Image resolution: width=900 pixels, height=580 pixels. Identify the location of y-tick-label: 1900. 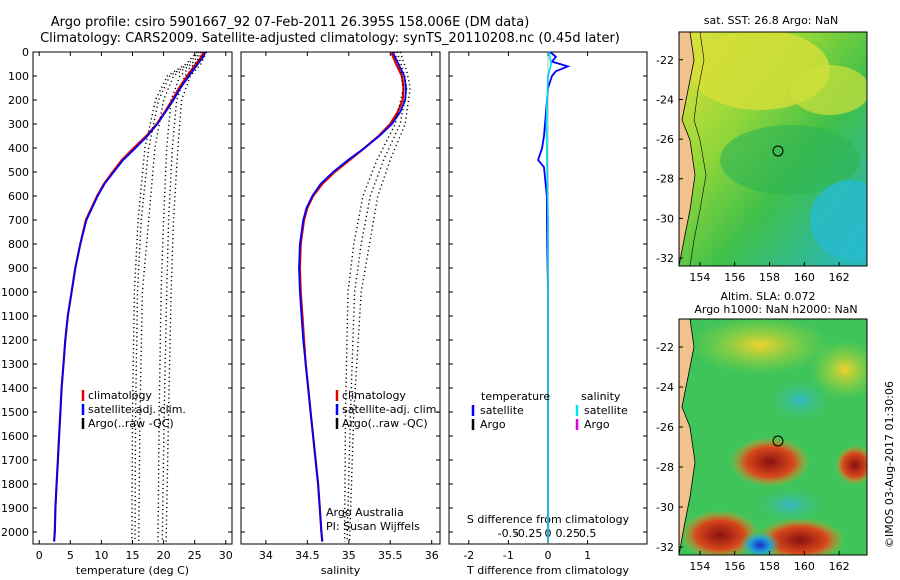
(15, 508).